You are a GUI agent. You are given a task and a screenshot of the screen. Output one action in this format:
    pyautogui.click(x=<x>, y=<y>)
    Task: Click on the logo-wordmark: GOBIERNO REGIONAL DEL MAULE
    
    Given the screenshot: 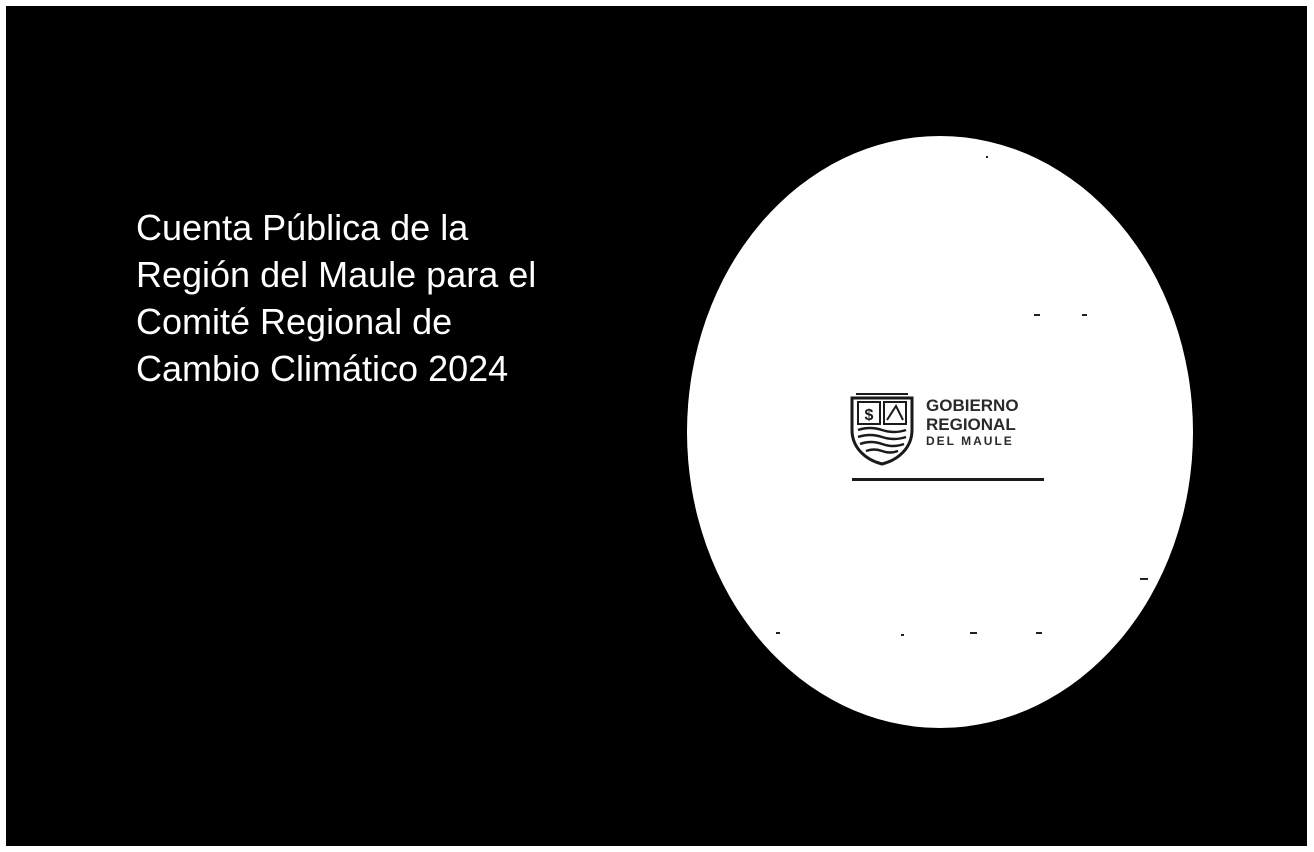 What is the action you would take?
    pyautogui.click(x=972, y=422)
    